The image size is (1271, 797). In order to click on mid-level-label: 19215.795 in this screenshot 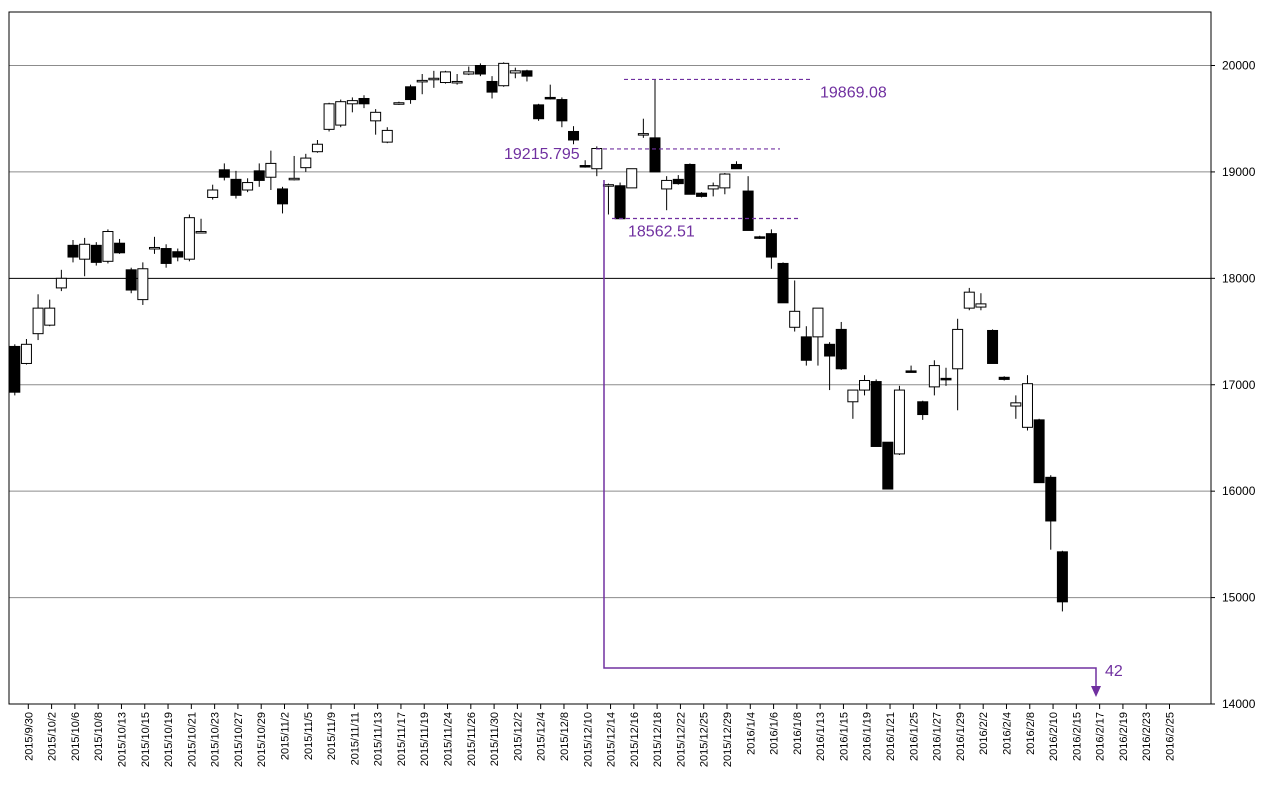, I will do `click(542, 154)`.